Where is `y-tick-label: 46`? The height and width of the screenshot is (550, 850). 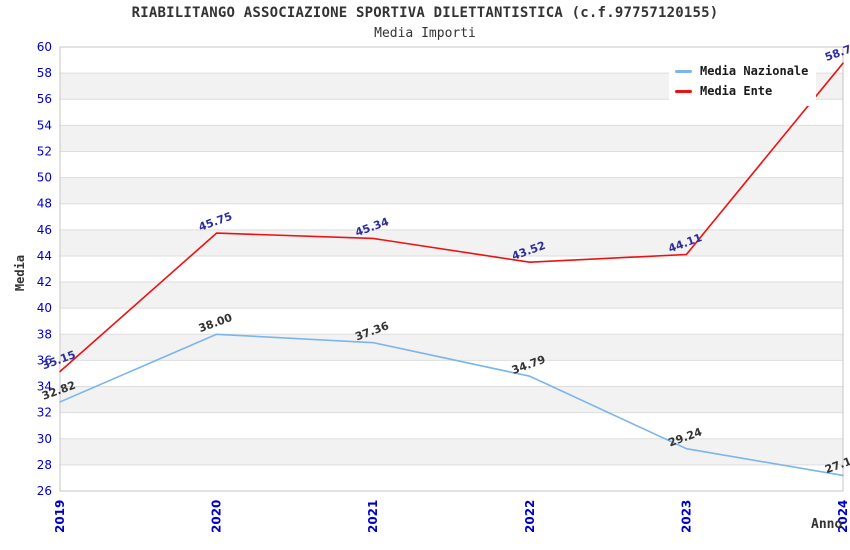 y-tick-label: 46 is located at coordinates (44, 230).